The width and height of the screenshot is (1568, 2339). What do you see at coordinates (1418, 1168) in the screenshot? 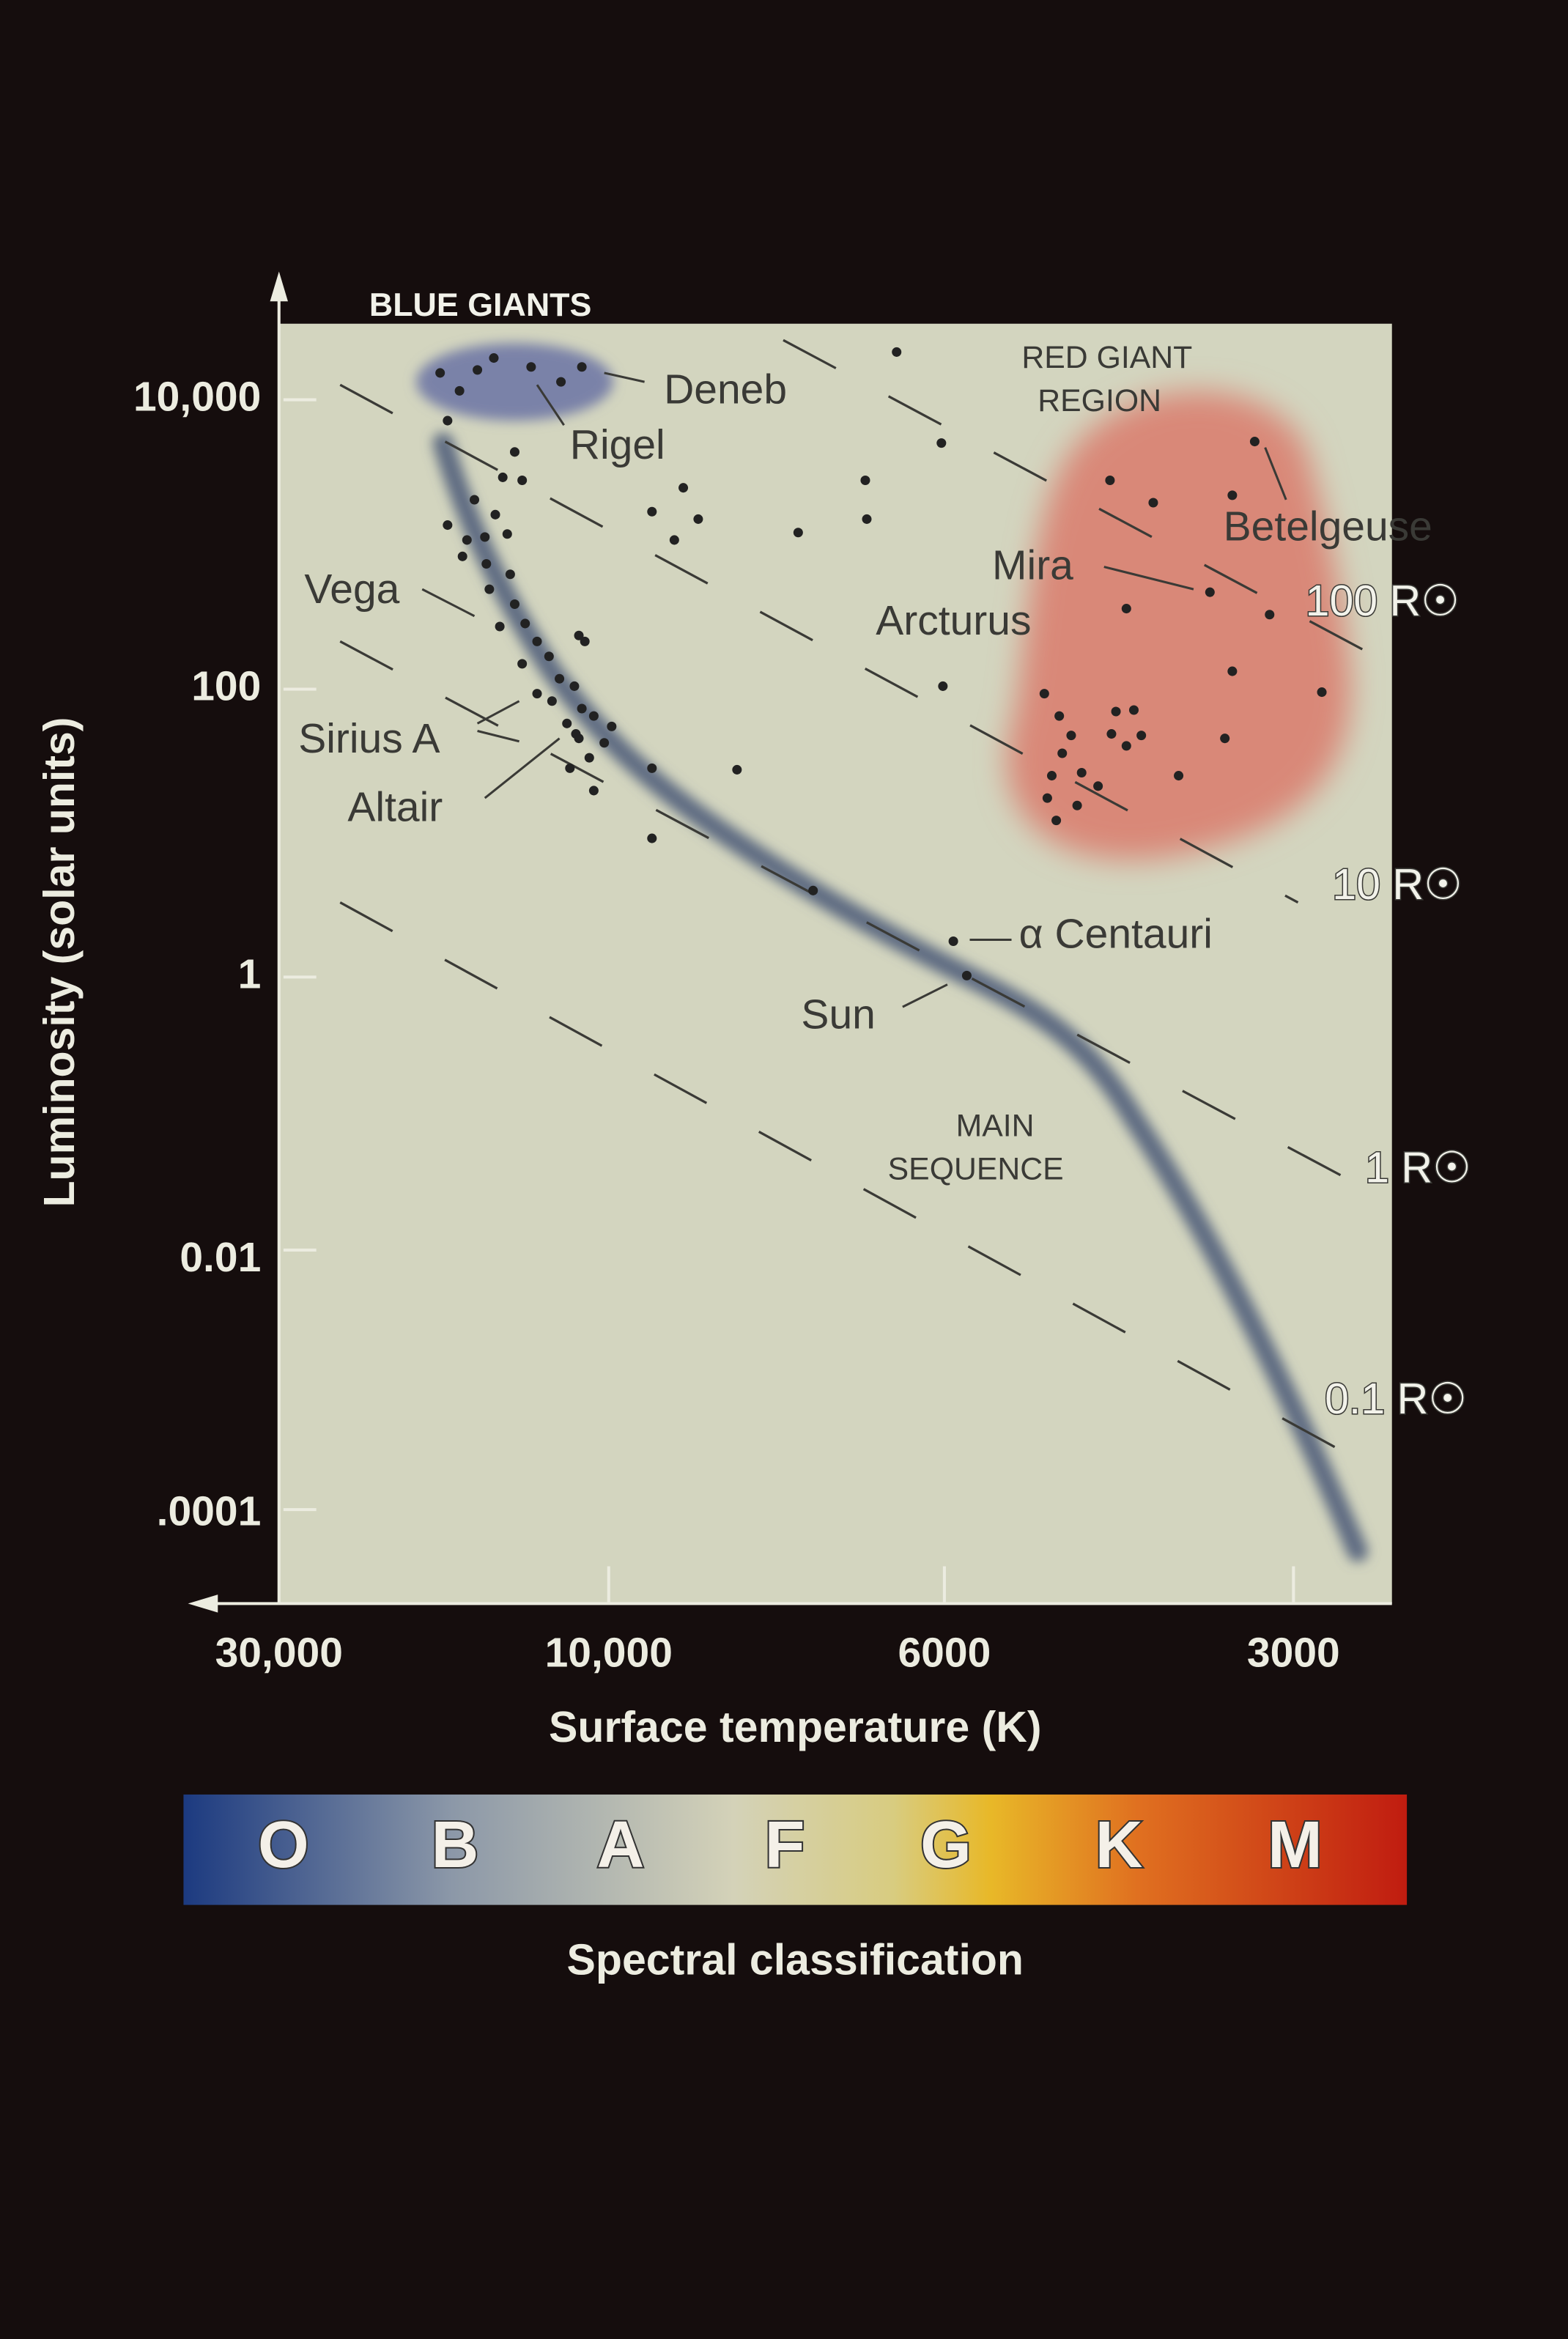
I see `radius-label: 1 R☉` at bounding box center [1418, 1168].